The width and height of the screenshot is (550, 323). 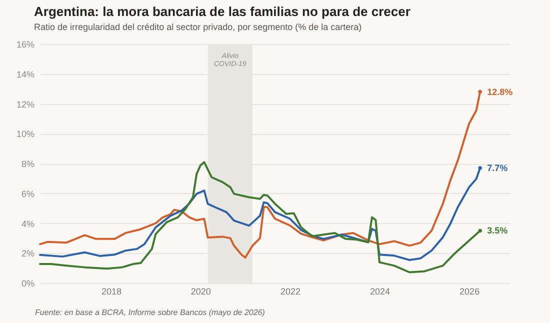 I want to click on x-tick-label: 2026, so click(x=470, y=291).